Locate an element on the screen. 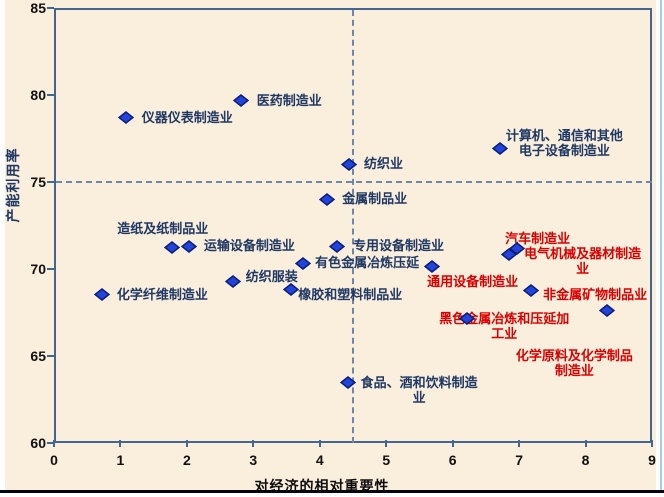 Image resolution: width=664 pixels, height=497 pixels. y-tick-label: 60 is located at coordinates (38, 443).